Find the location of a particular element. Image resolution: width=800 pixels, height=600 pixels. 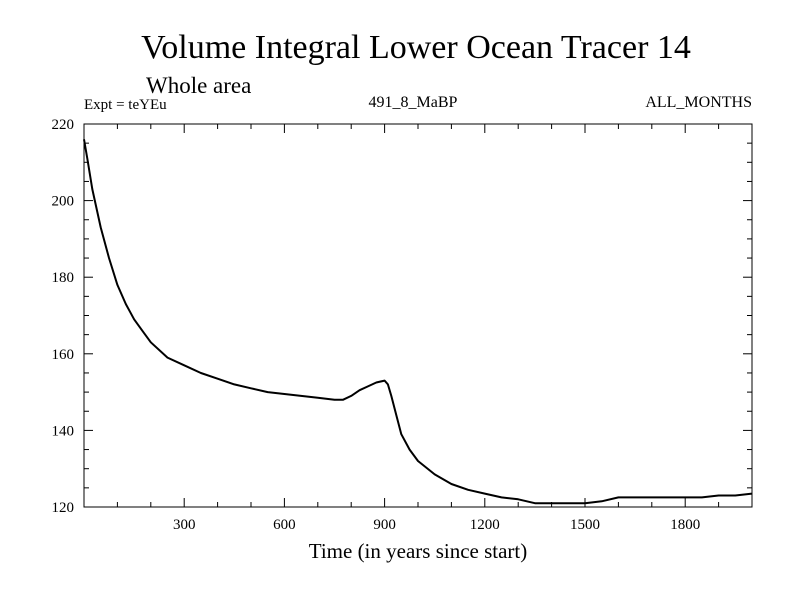

x-tick-label: 1500 is located at coordinates (585, 525).